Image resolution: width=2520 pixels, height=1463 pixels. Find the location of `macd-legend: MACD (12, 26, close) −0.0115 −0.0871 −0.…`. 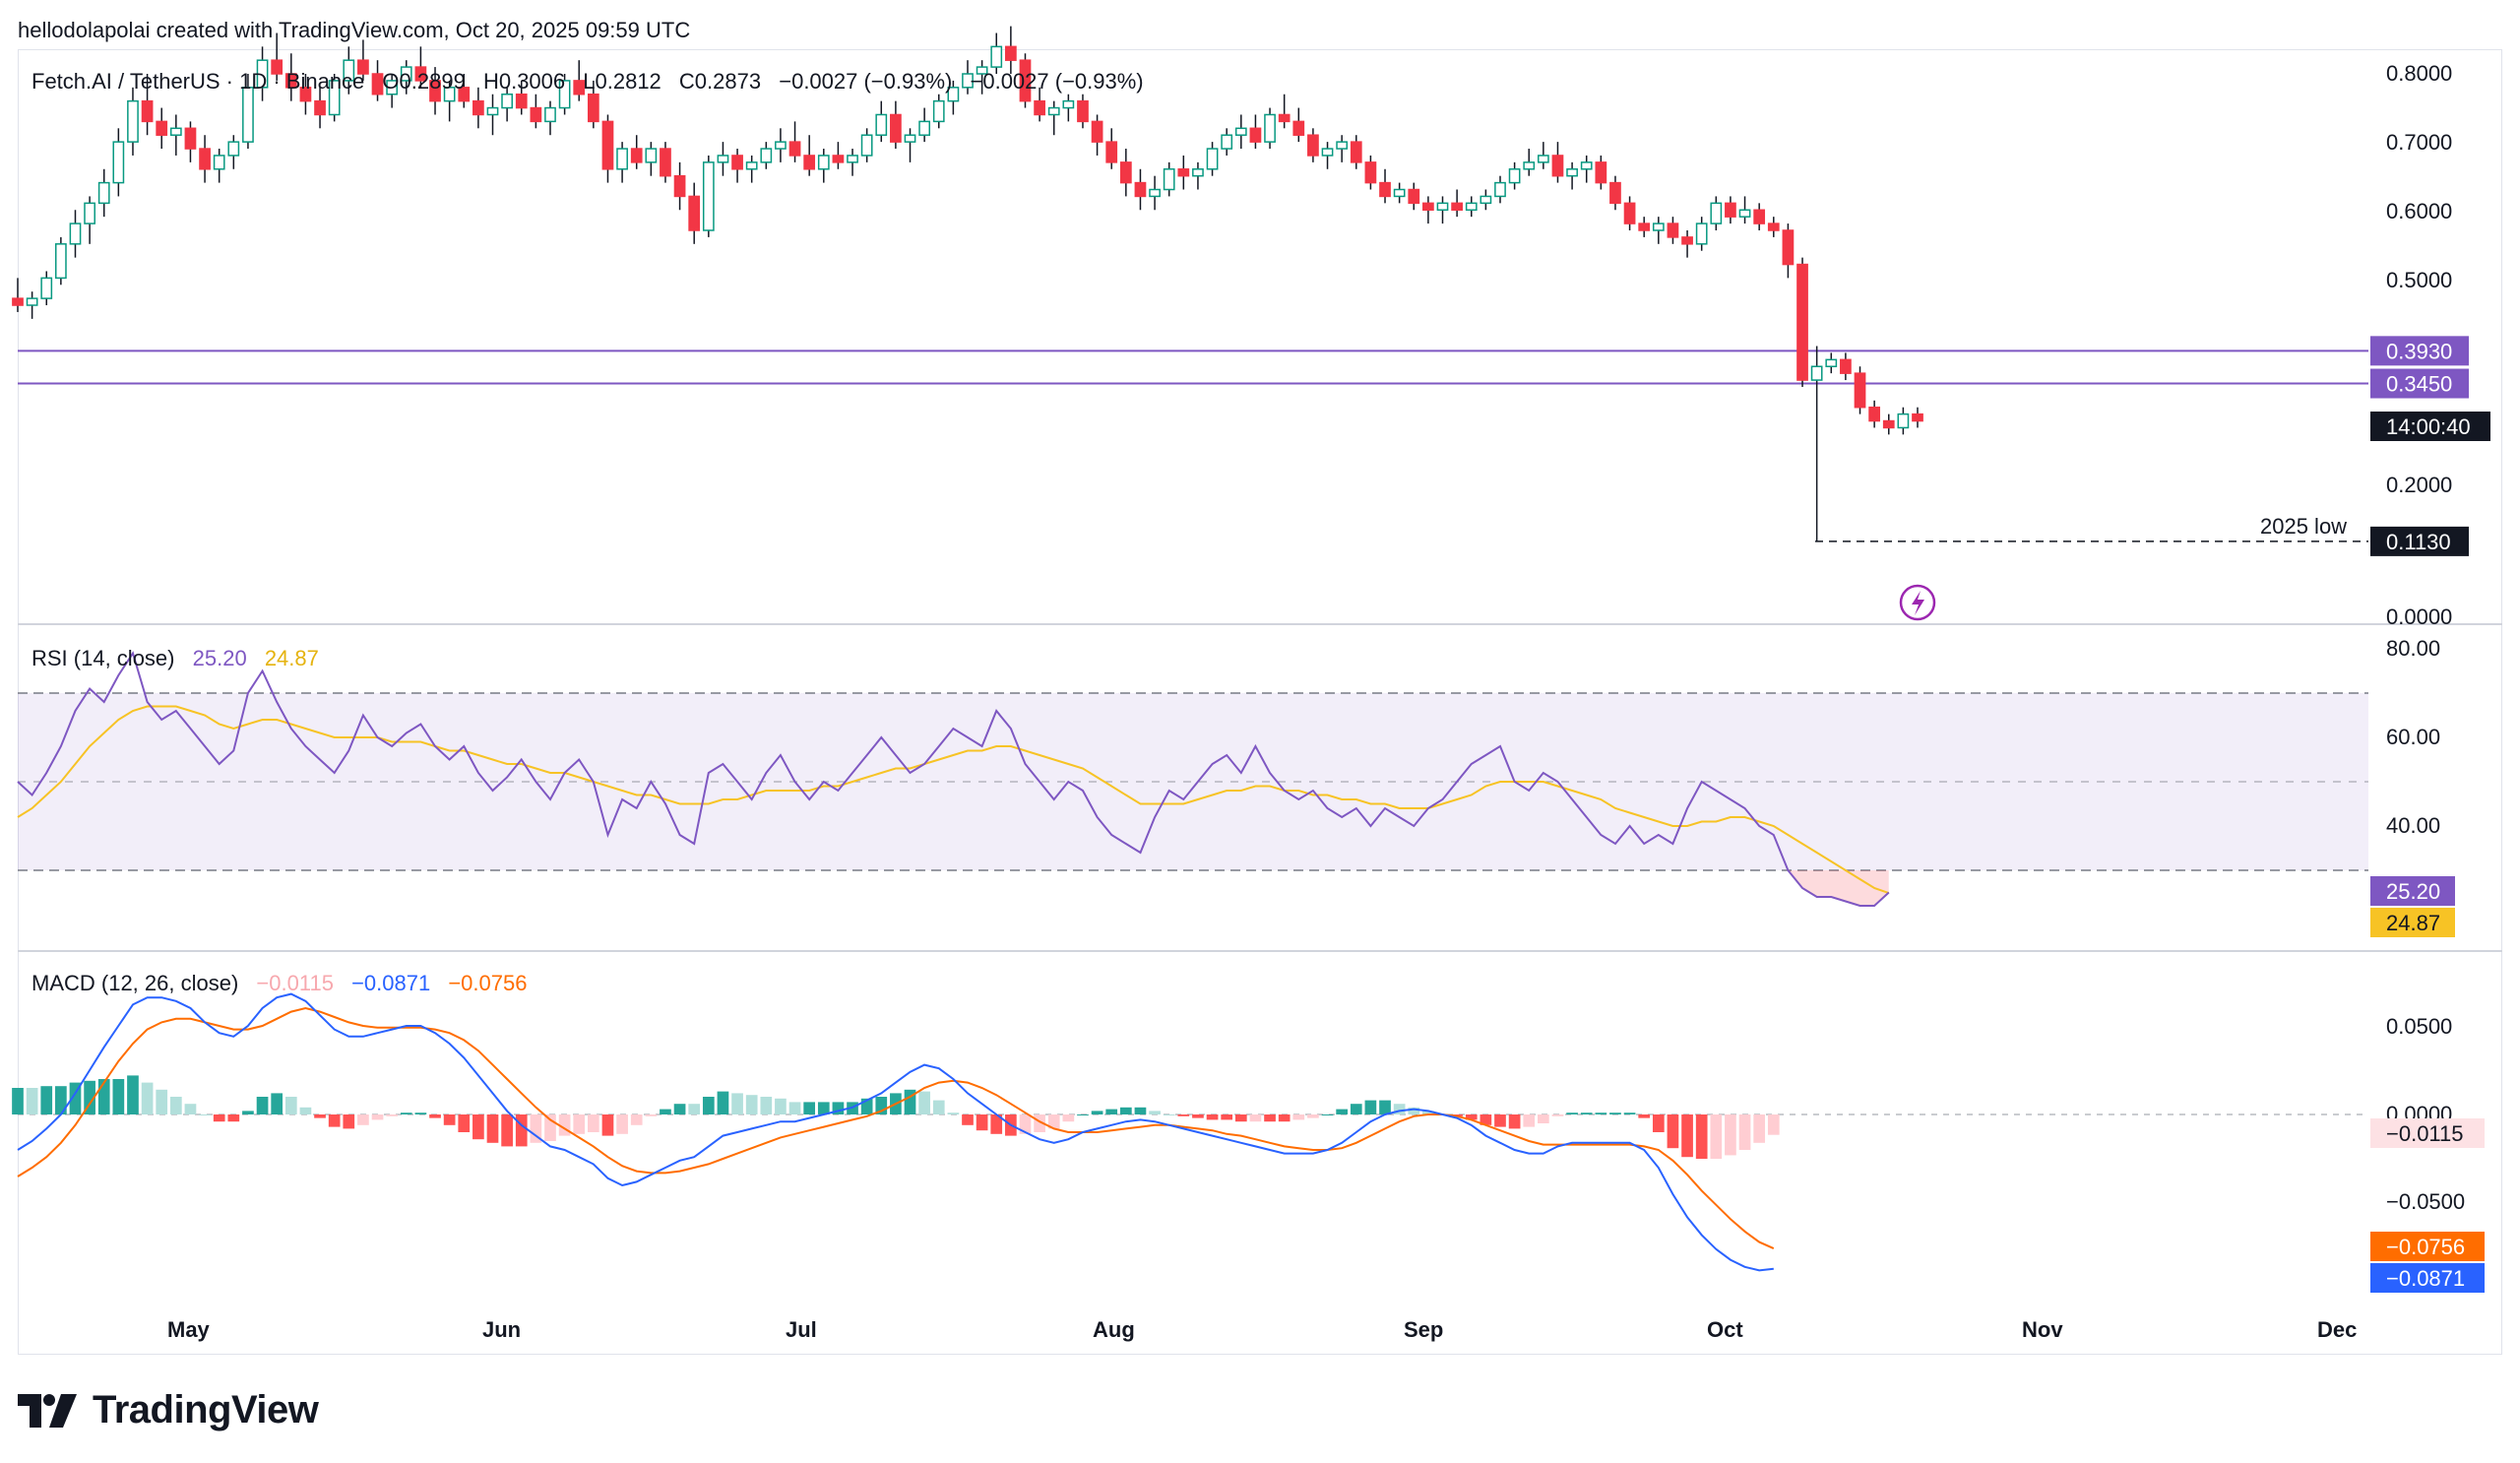

macd-legend: MACD (12, 26, close) −0.0115 −0.0871 −0.… is located at coordinates (279, 983).